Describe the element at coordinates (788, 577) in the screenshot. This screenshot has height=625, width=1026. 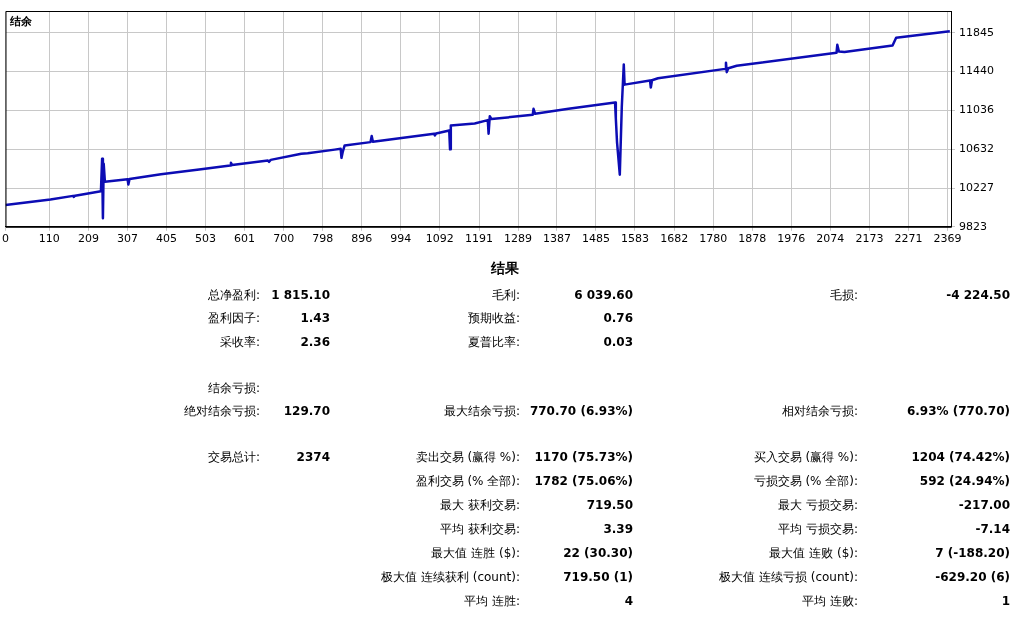
I see `text: 极大值 连续亏损 (count):` at that location.